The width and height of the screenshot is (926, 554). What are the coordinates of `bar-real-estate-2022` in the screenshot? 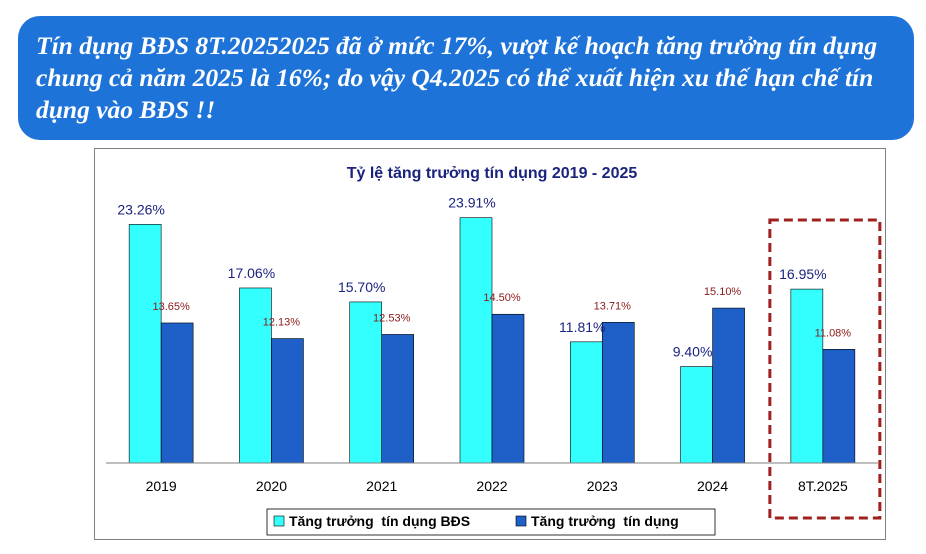 It's located at (476, 340).